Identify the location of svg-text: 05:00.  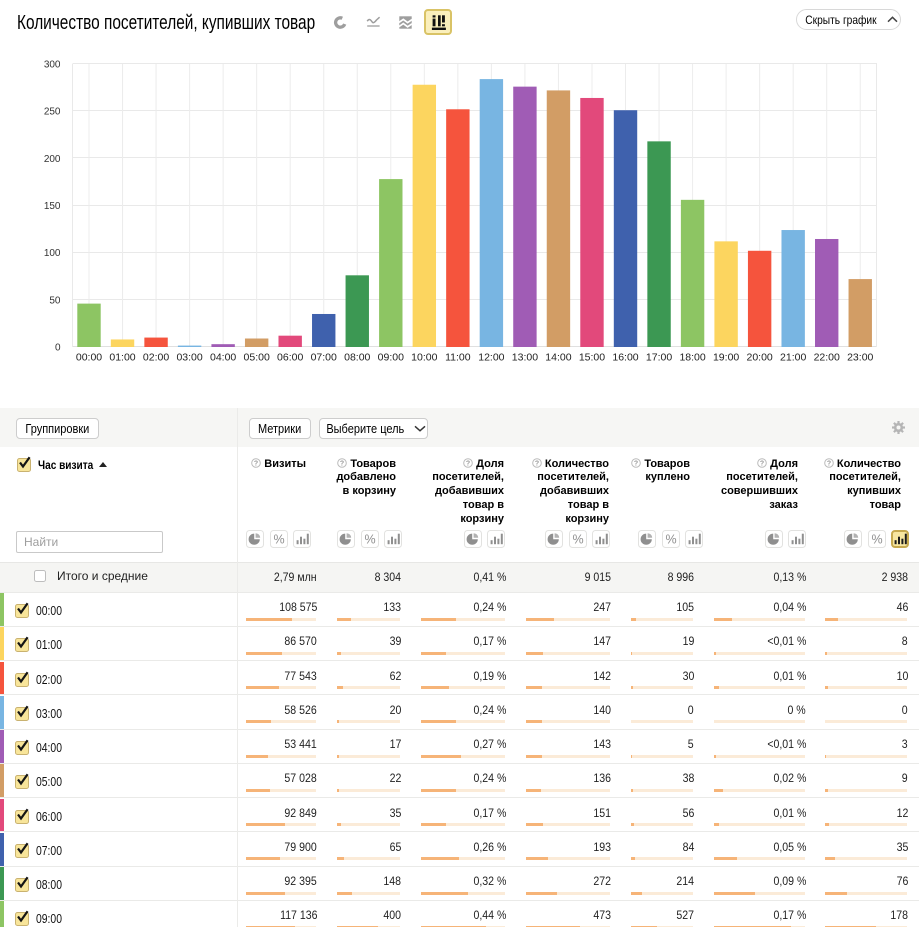
(257, 358).